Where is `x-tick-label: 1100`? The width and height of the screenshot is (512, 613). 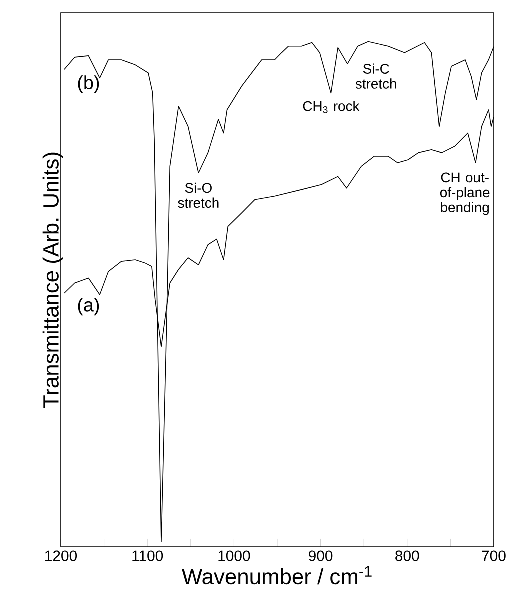
x-tick-label: 1100 is located at coordinates (148, 556).